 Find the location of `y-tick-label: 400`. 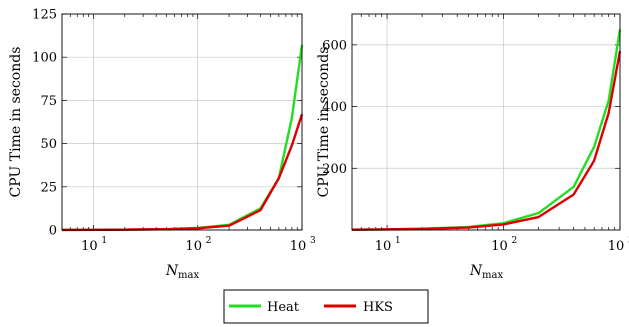

y-tick-label: 400 is located at coordinates (334, 107).